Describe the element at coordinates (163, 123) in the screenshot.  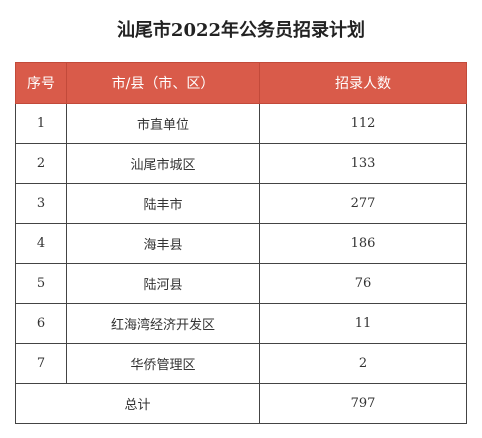
I see `row-region: 市直单位` at that location.